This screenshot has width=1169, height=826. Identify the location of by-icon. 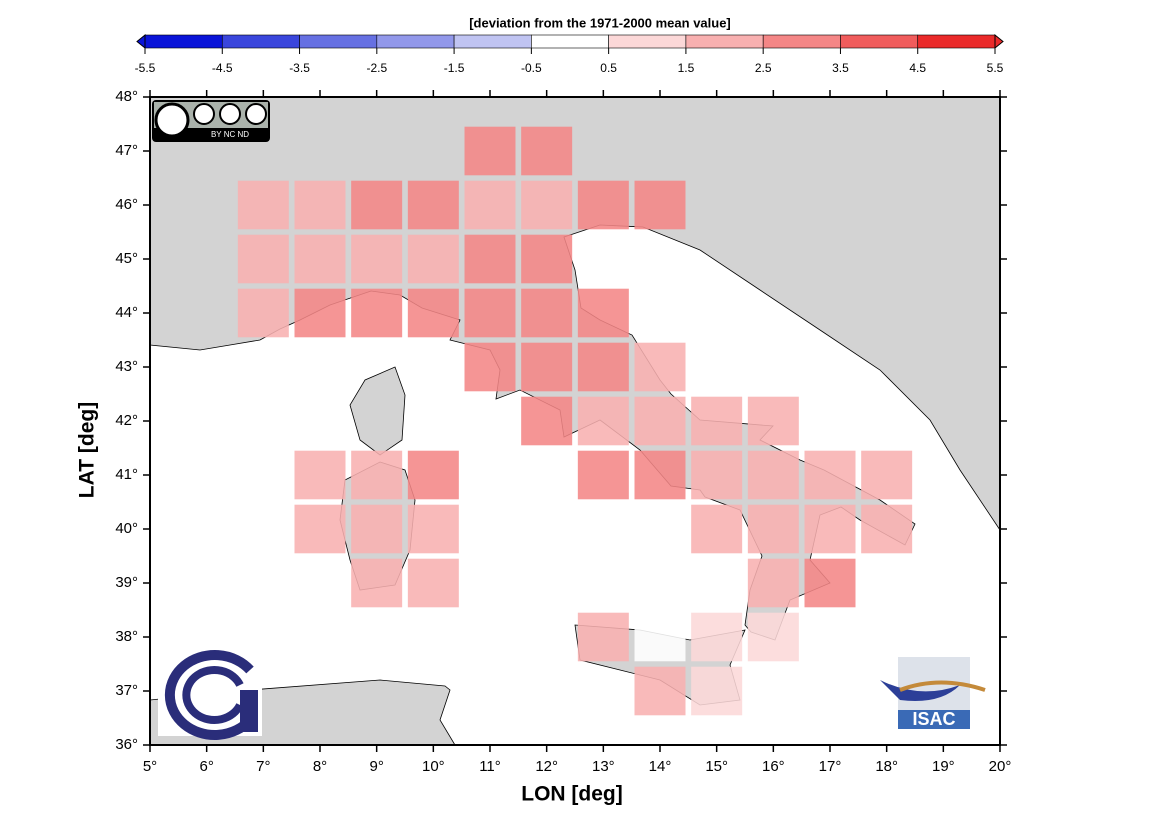
(204, 114).